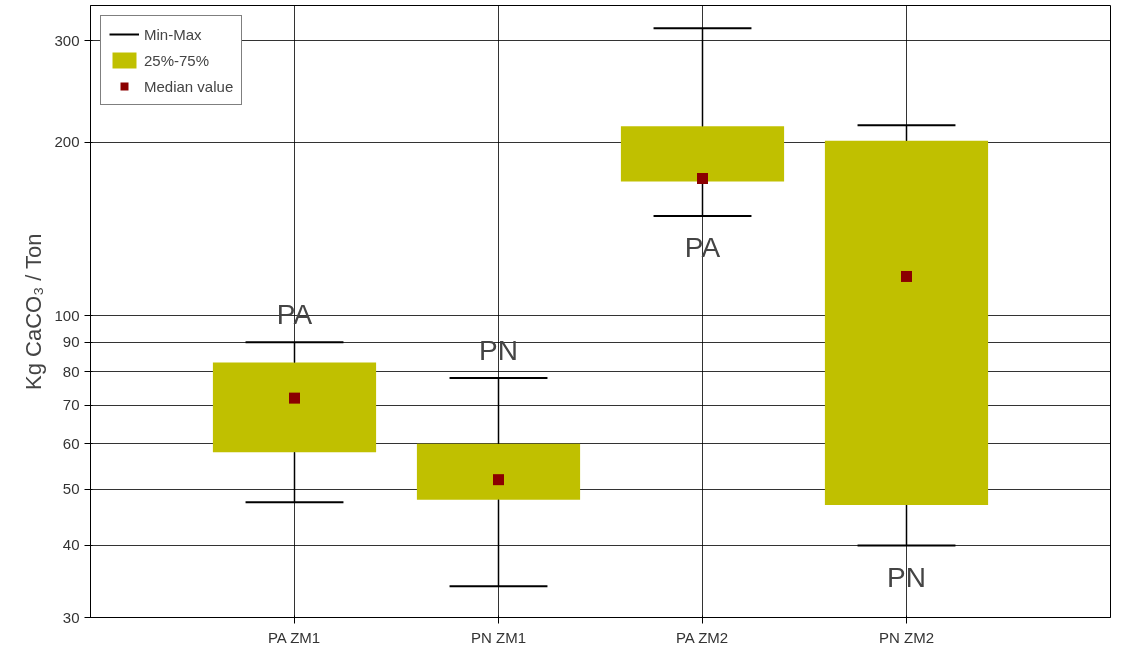 This screenshot has width=1123, height=654. What do you see at coordinates (71, 371) in the screenshot?
I see `y-tick-label: 80` at bounding box center [71, 371].